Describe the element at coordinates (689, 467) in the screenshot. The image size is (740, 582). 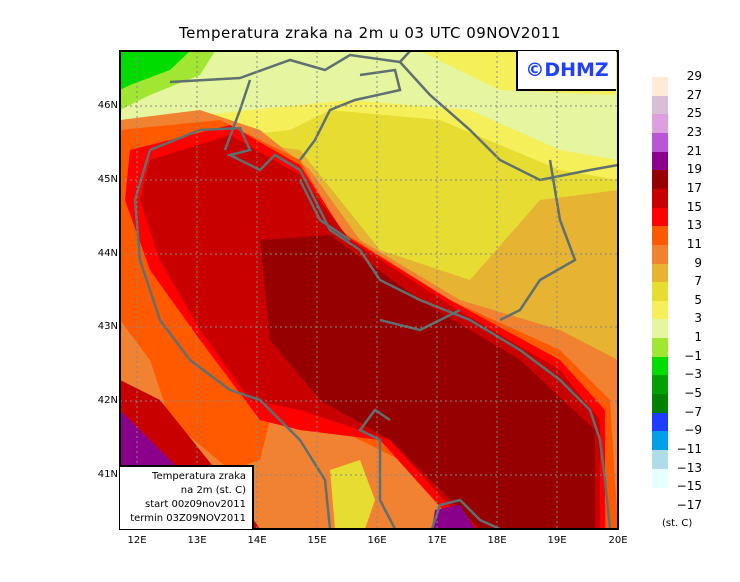
I see `legend-label: −13` at that location.